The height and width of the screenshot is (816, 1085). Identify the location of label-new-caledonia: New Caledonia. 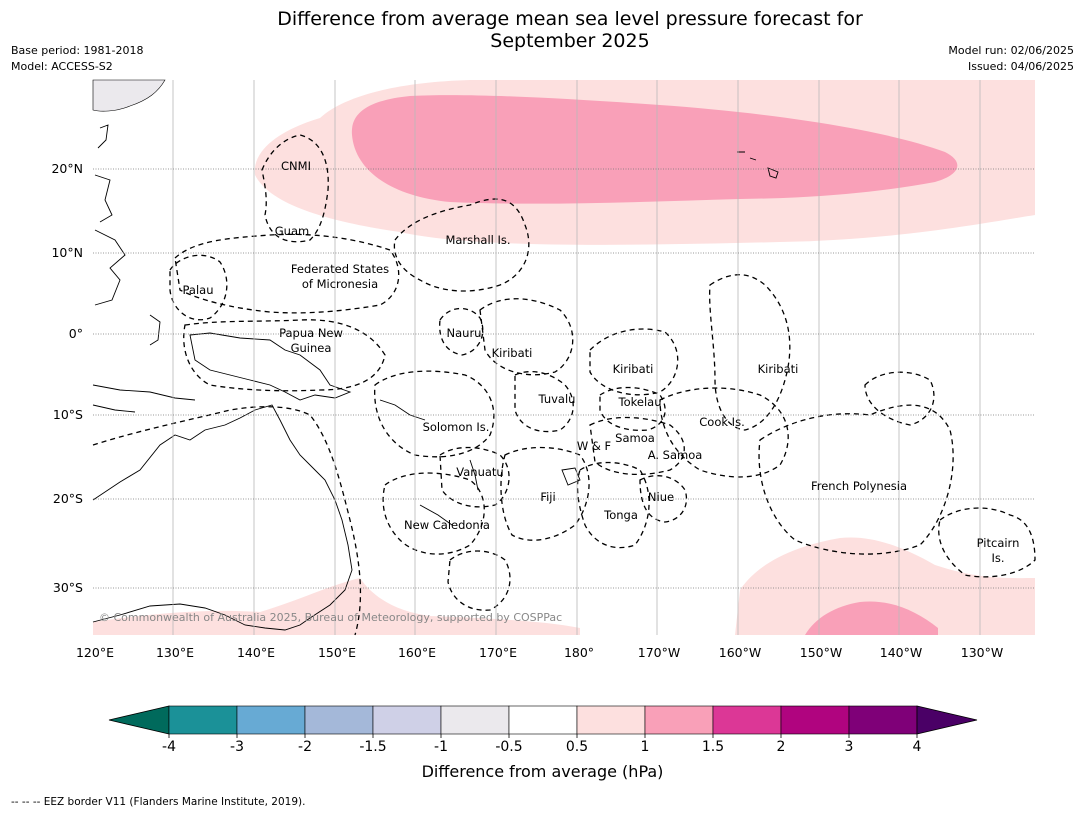
(447, 525).